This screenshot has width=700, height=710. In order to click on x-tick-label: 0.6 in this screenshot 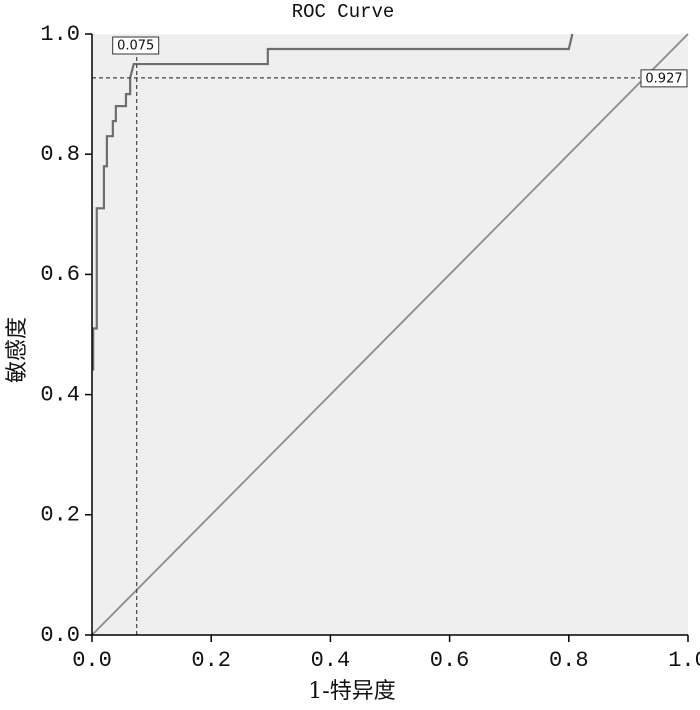, I will do `click(450, 660)`.